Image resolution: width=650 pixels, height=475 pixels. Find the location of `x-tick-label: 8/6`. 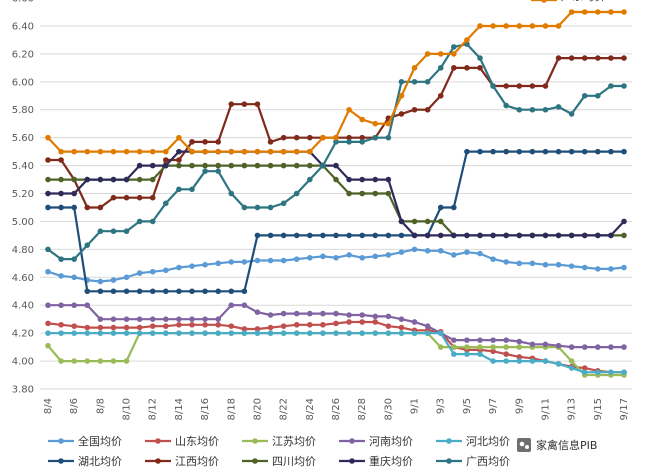

x-tick-label: 8/6 is located at coordinates (74, 406).